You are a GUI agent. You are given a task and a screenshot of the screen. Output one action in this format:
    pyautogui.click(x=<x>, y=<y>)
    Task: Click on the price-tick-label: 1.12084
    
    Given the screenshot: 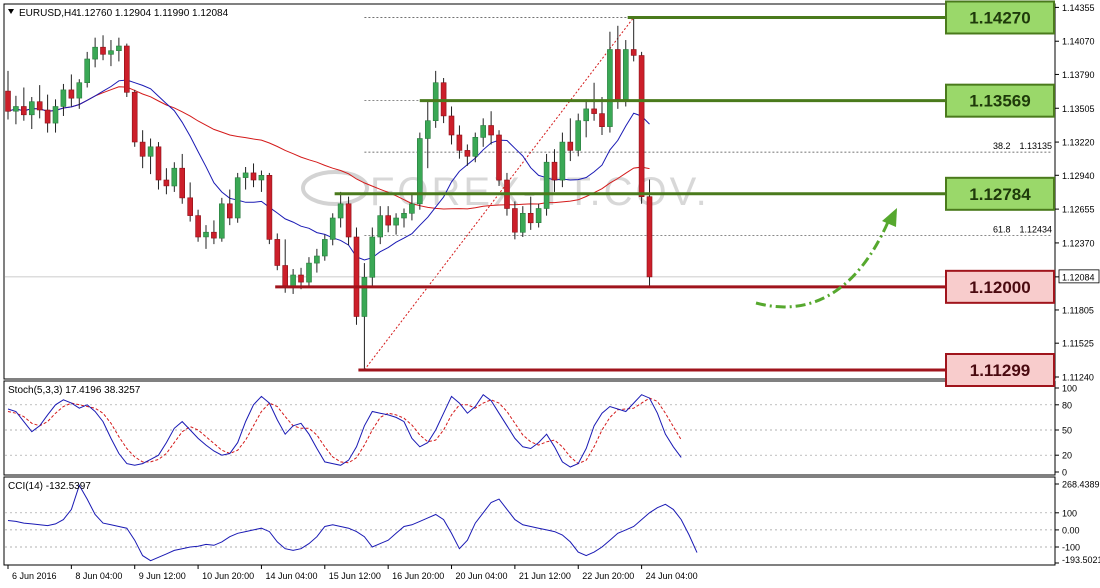 What is the action you would take?
    pyautogui.click(x=1078, y=277)
    